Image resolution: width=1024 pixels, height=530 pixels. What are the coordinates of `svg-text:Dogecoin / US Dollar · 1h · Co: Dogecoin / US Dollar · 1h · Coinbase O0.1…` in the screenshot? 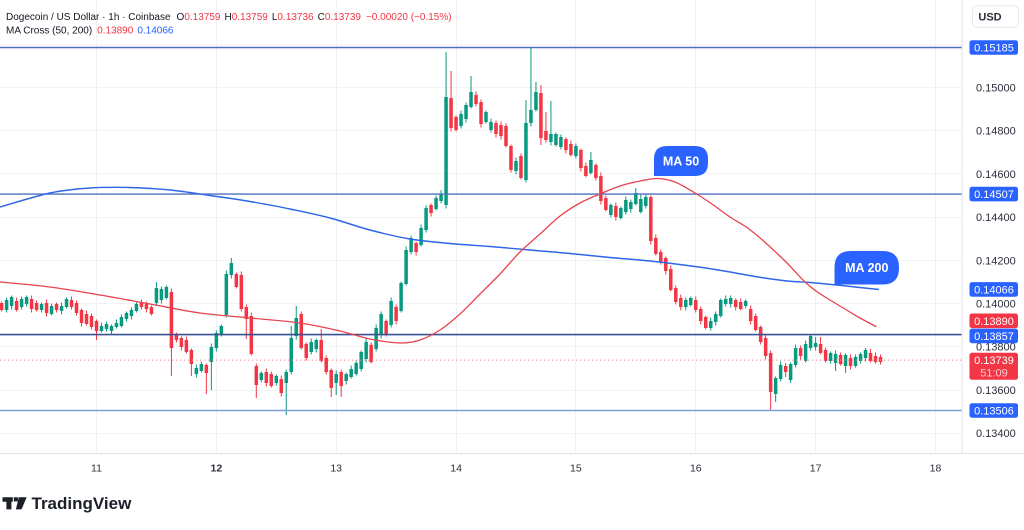 It's located at (229, 17).